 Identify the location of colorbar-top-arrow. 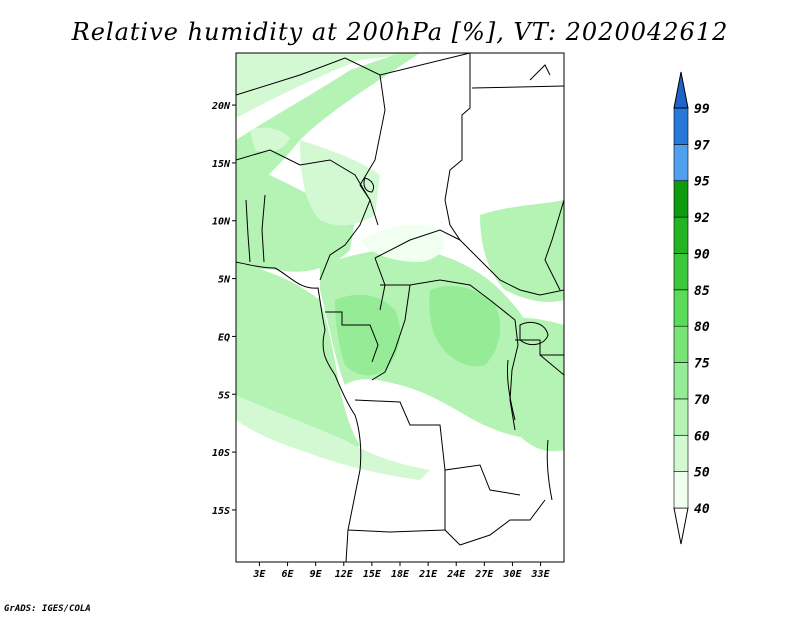
(681, 90).